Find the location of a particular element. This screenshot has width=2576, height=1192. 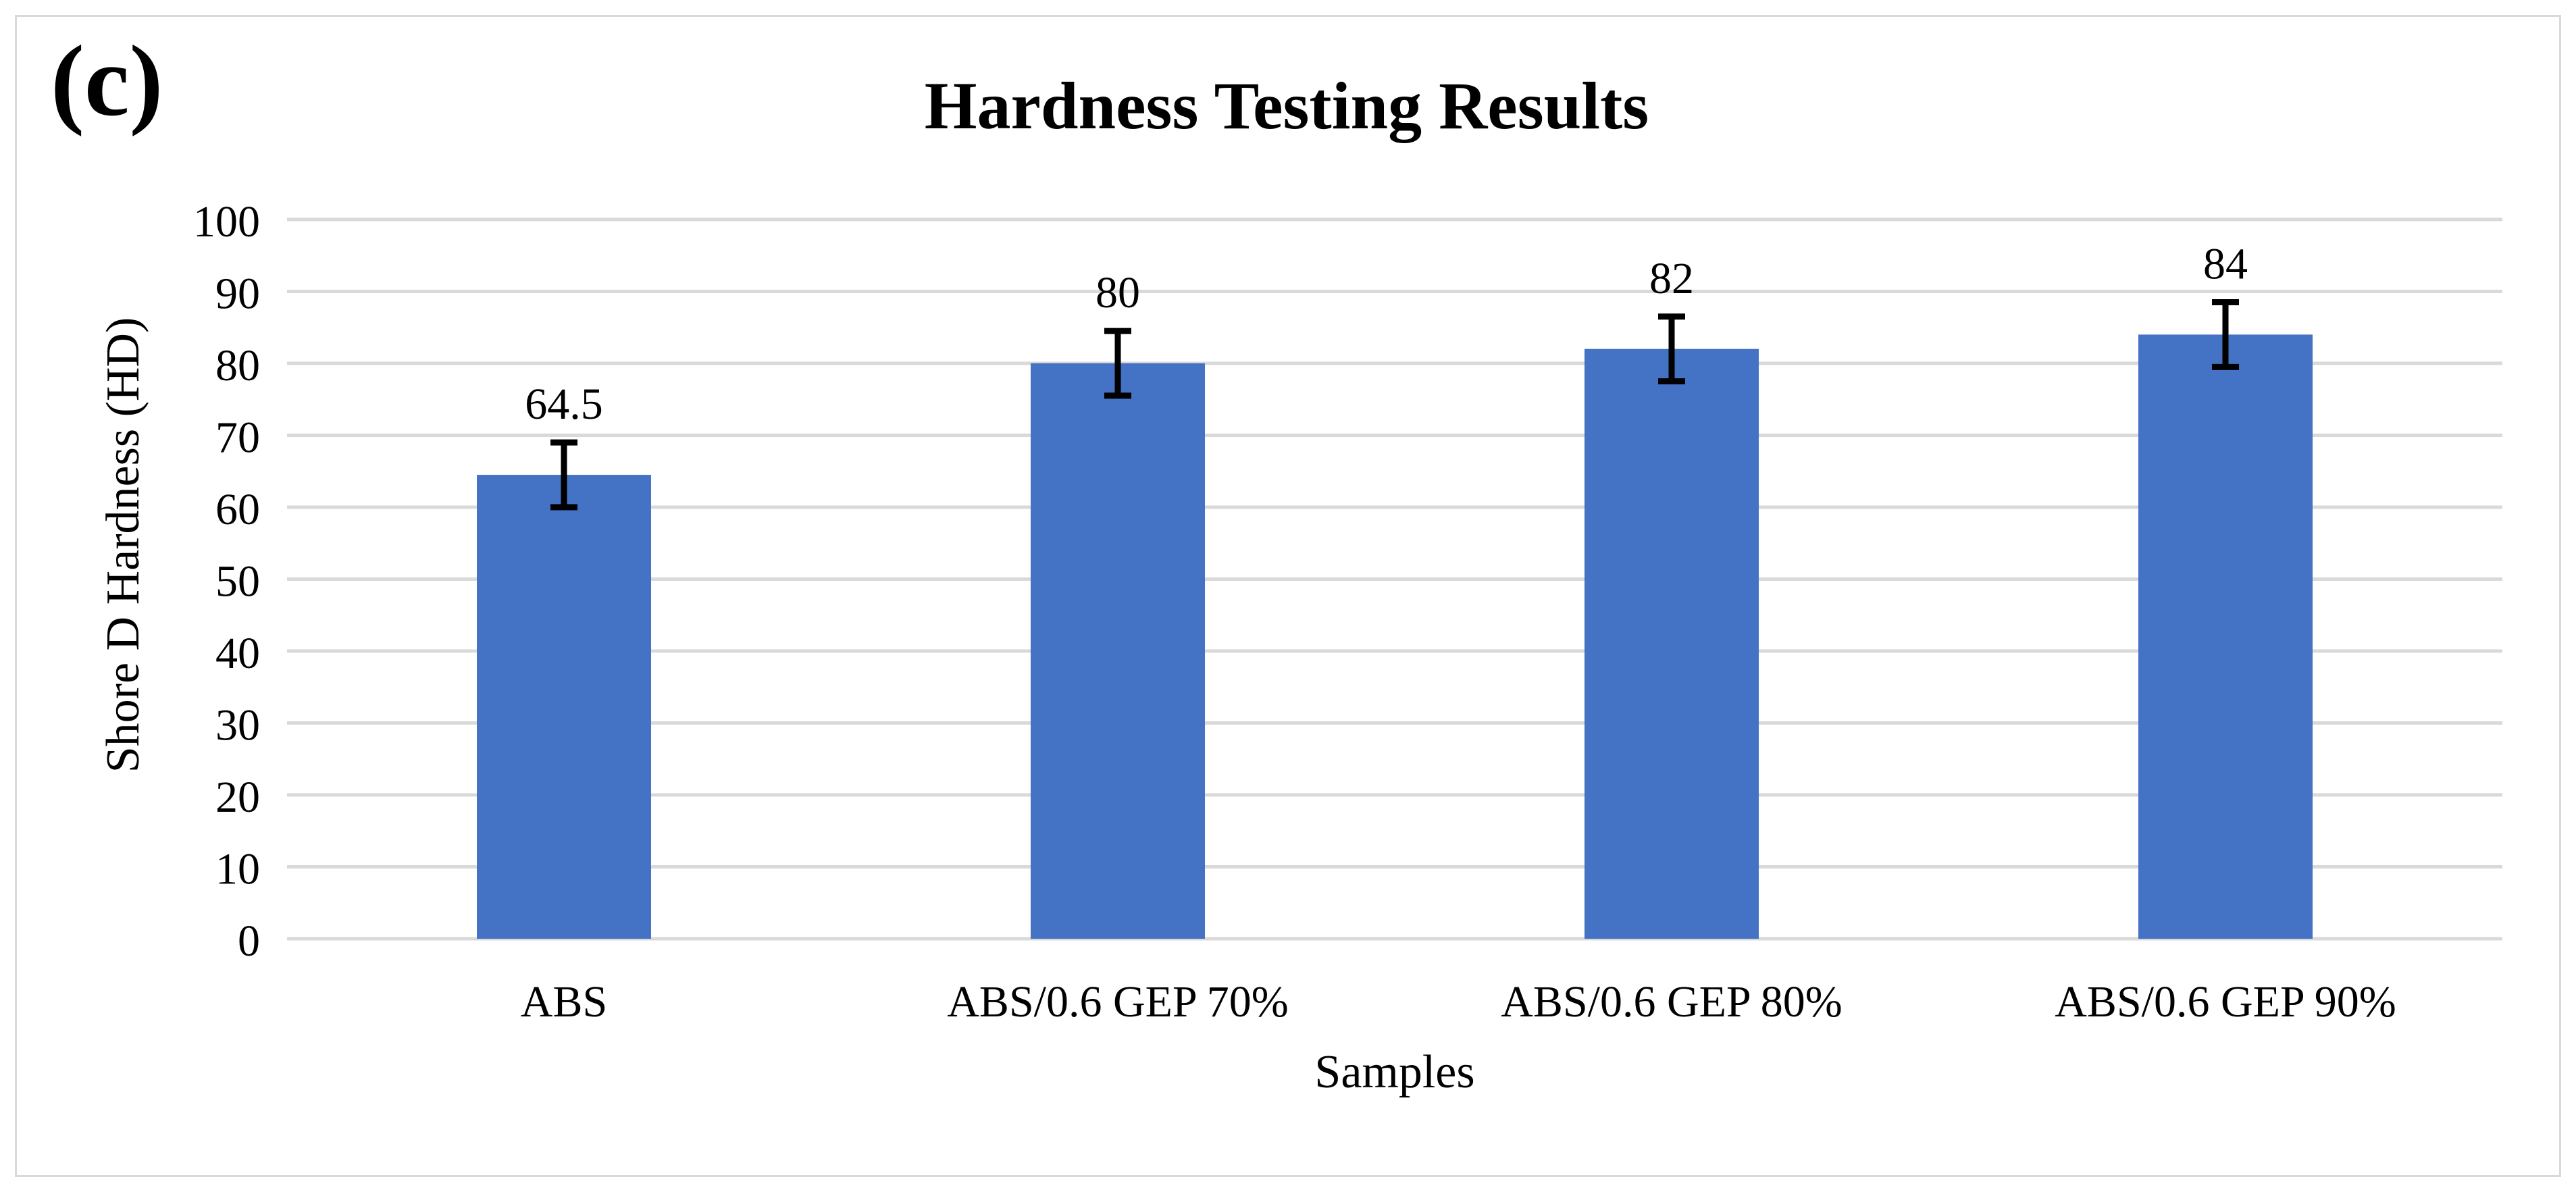

y-axis-tick-labels: 0 10 20 30 40 50 60 70 80 90 100 is located at coordinates (227, 581).